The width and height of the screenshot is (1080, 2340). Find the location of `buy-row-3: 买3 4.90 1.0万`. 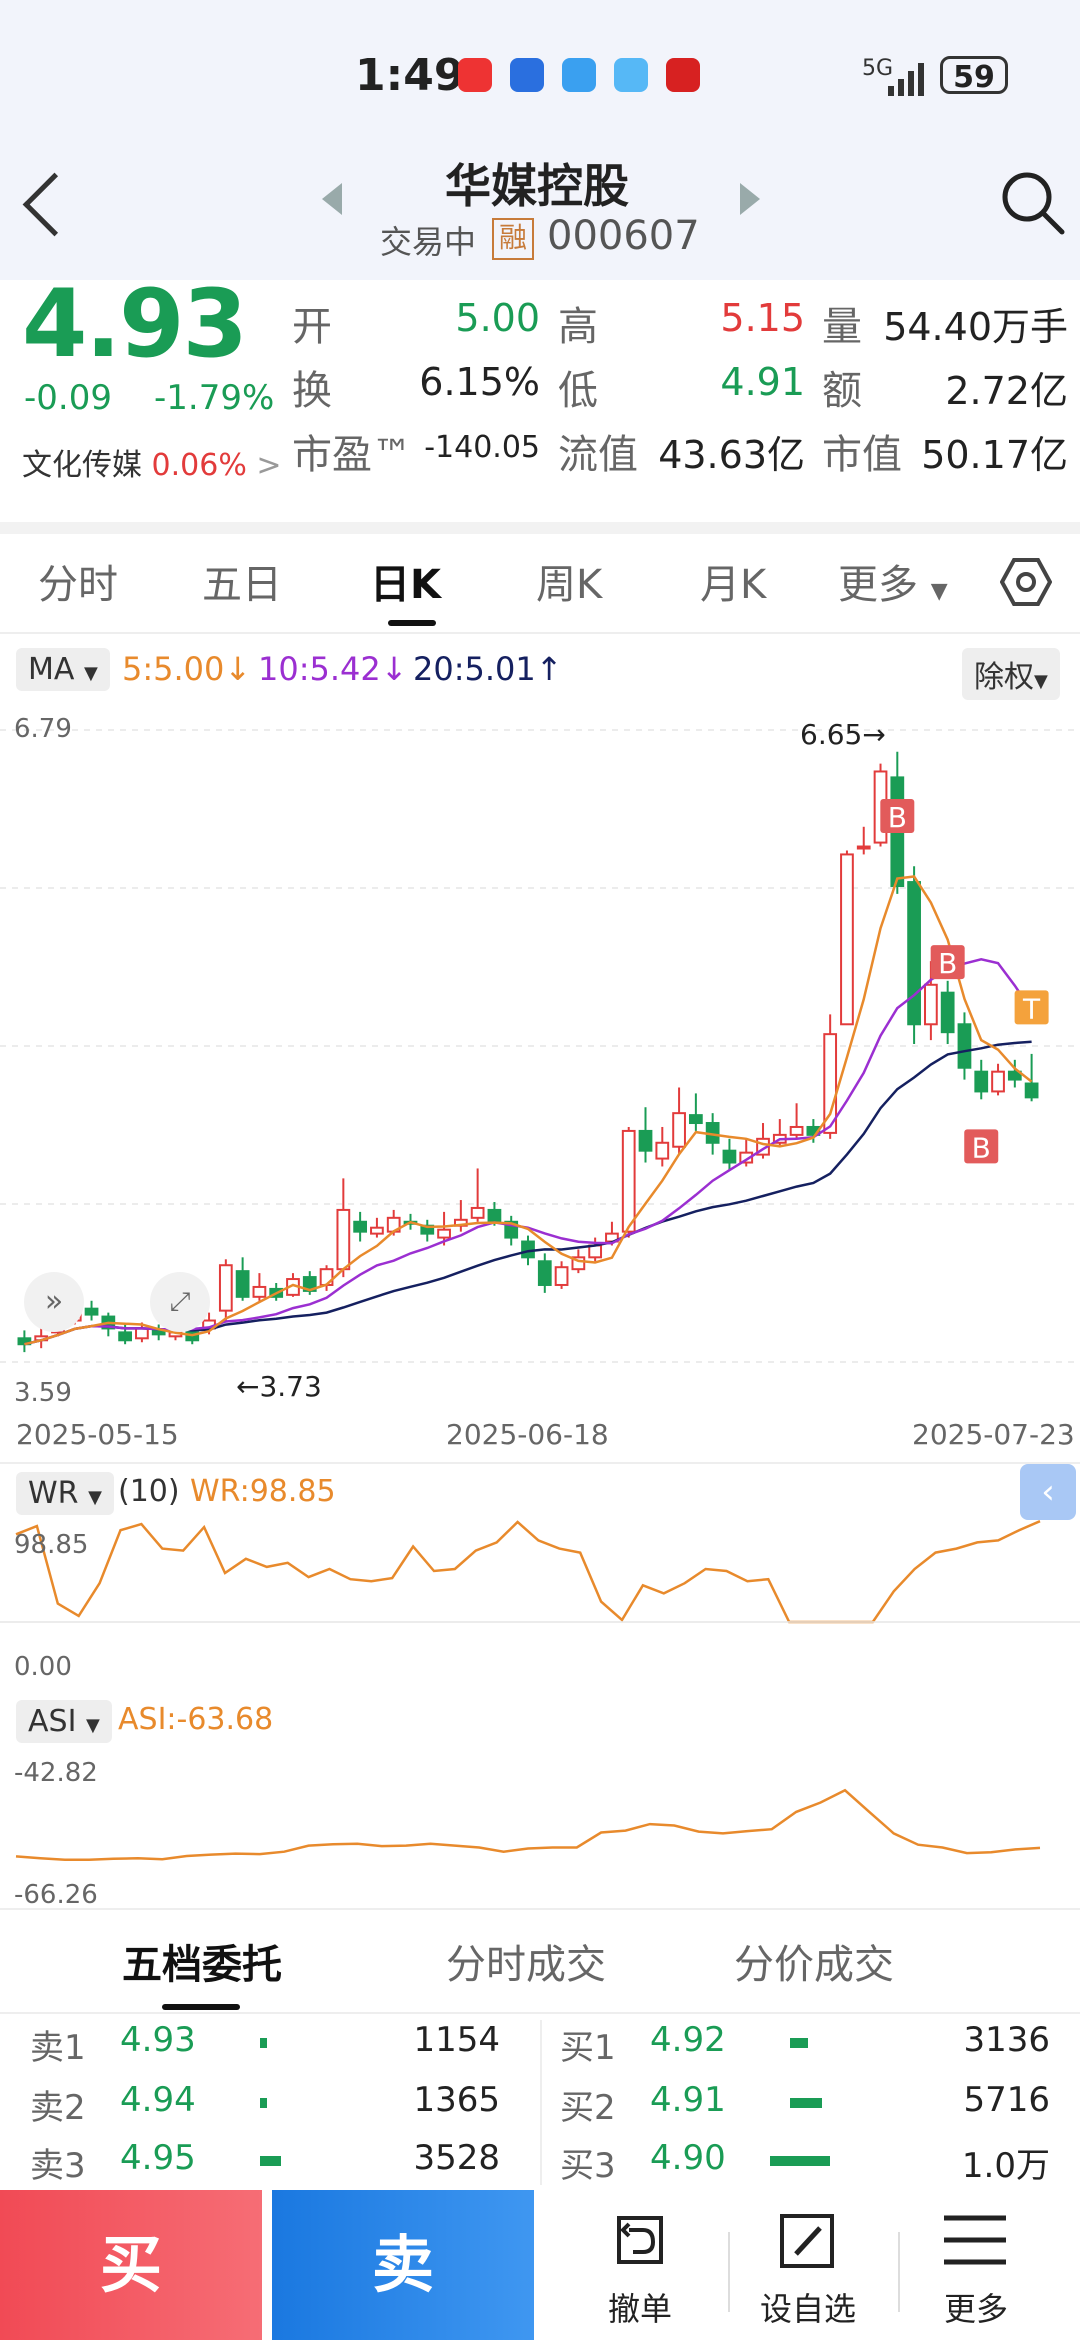

buy-row-3: 买3 4.90 1.0万 is located at coordinates (810, 2163).